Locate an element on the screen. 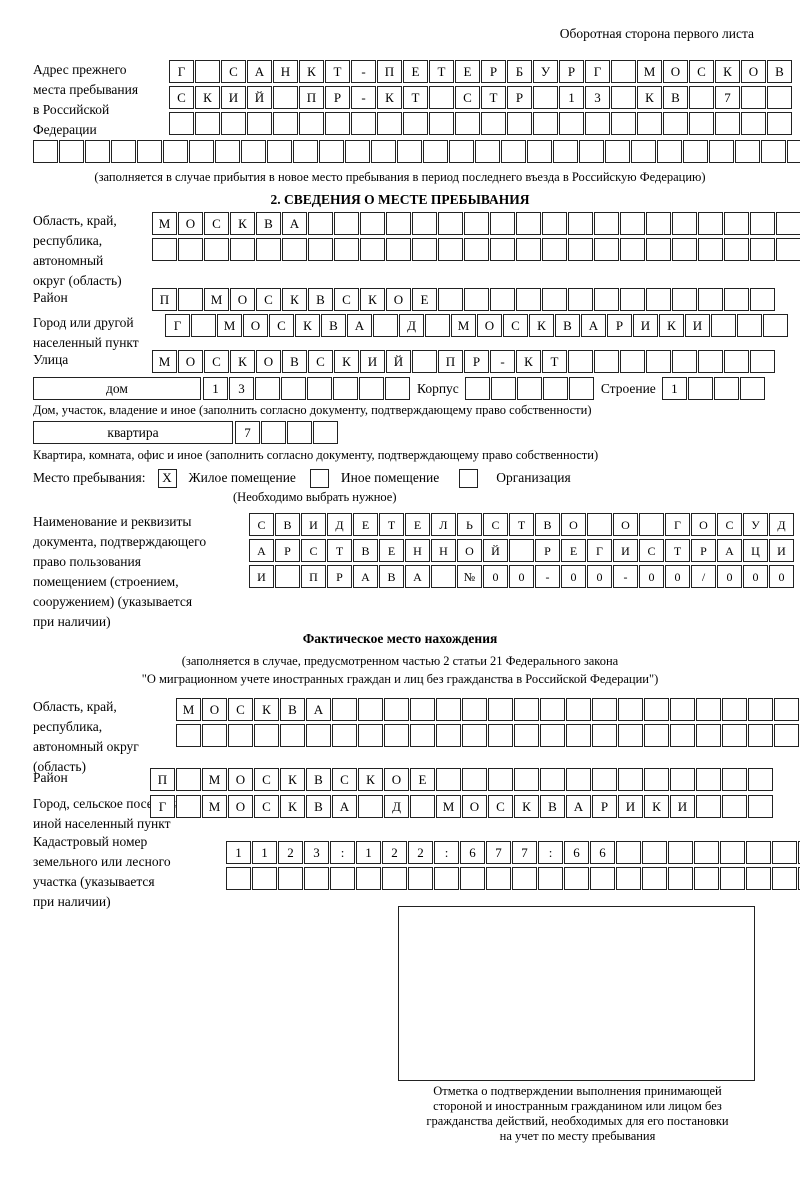  input-cell: - is located at coordinates (625, 576).